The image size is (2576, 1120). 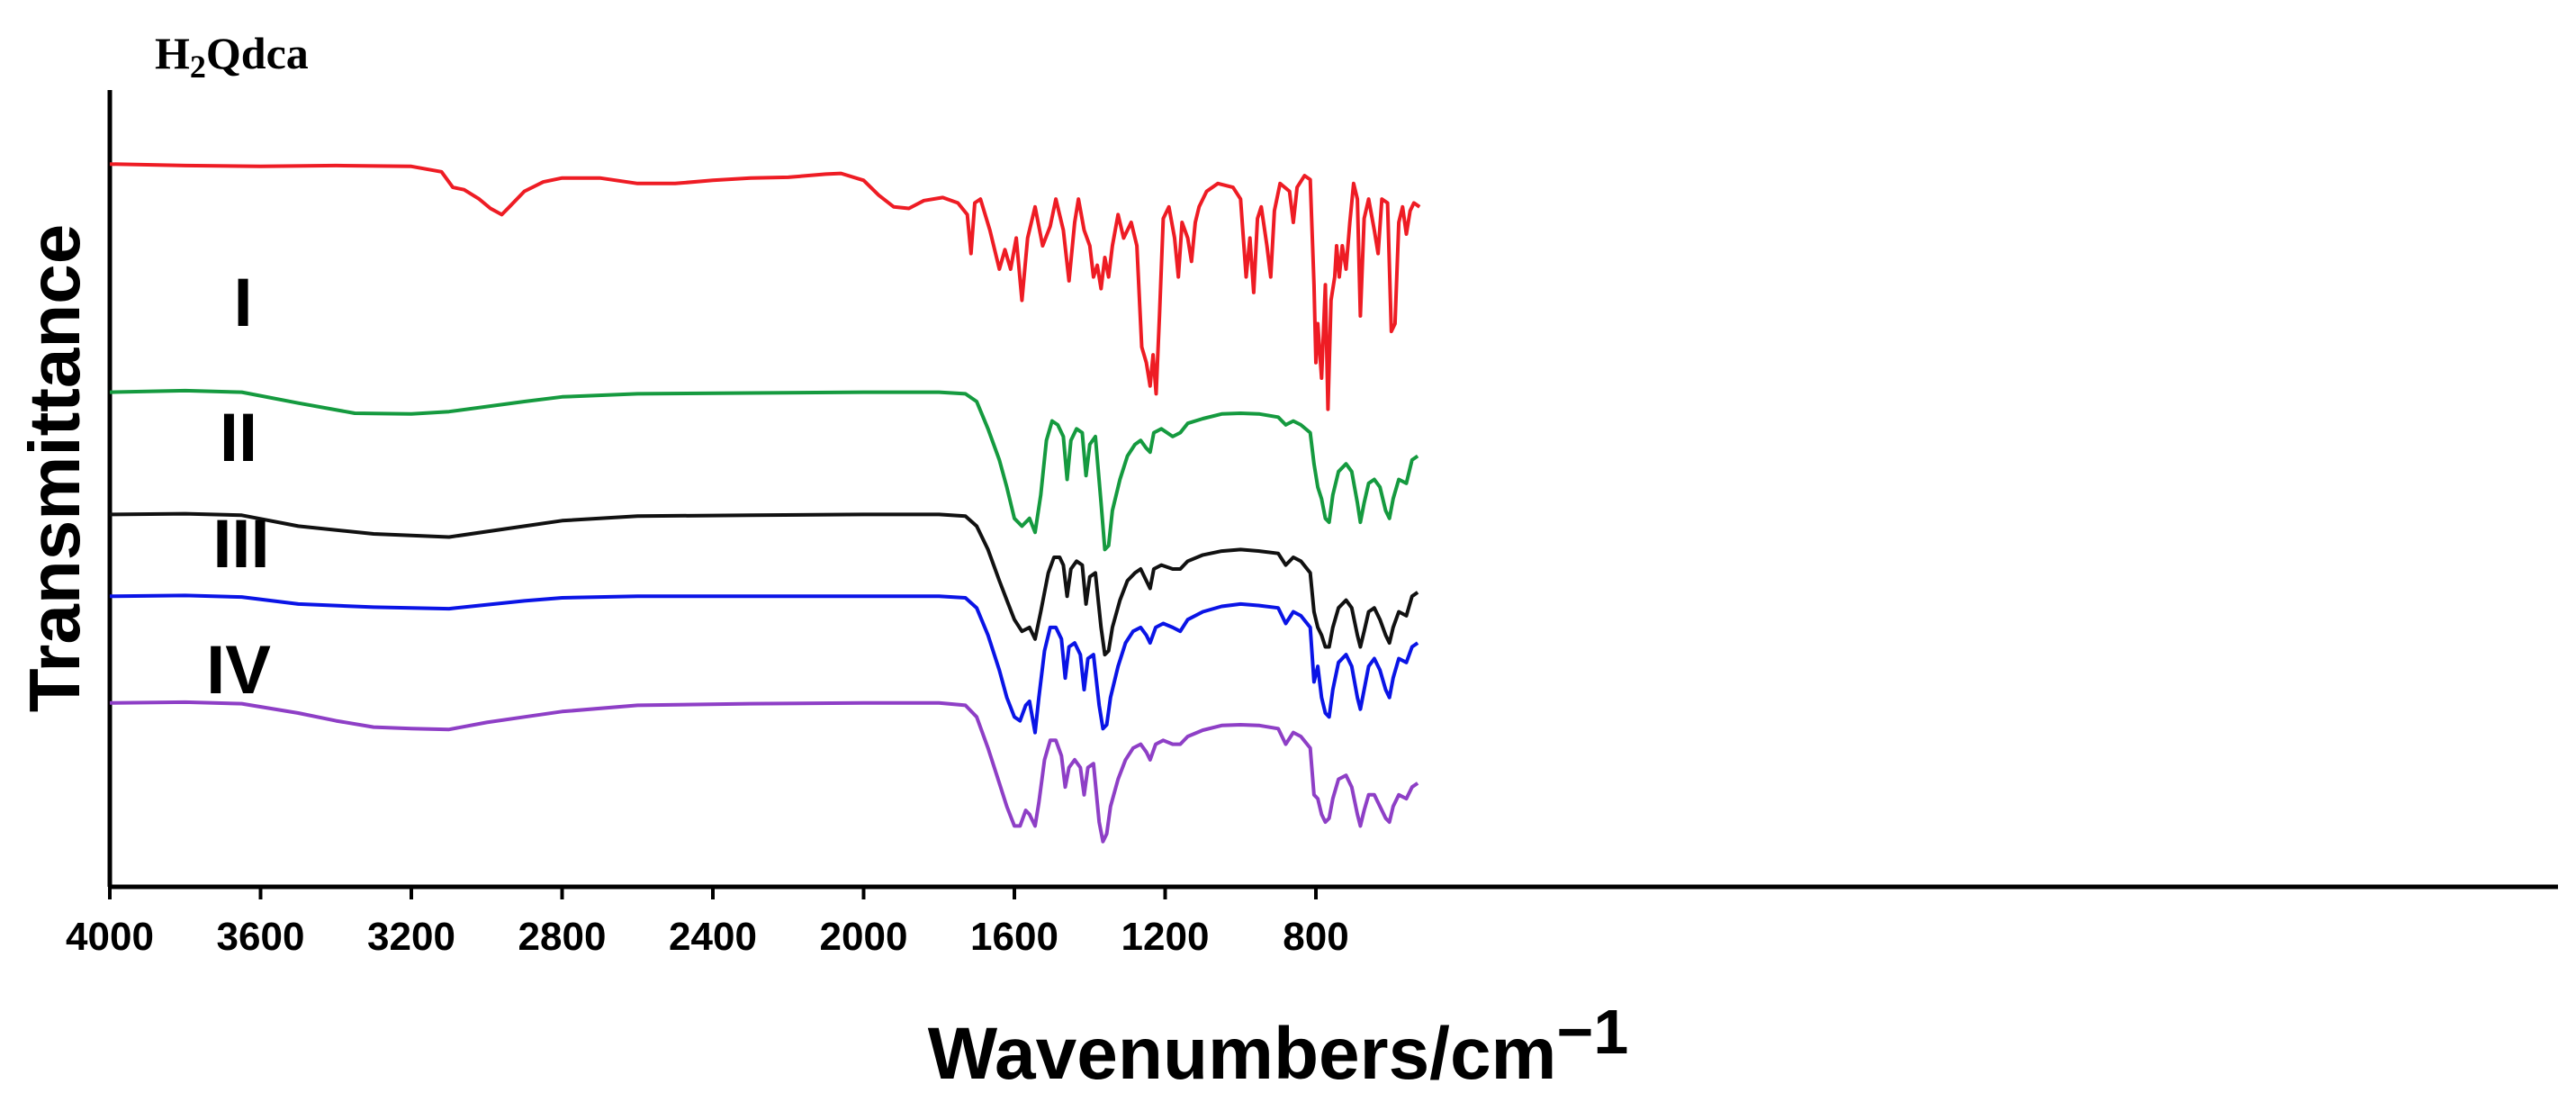 I want to click on x-axis-title-text: Wavenumbers/cm, so click(x=1242, y=1054).